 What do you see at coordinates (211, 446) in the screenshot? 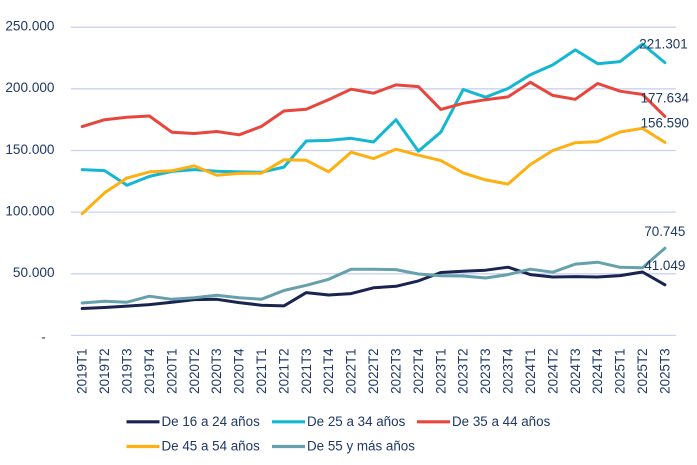
I see `svg-text: De 45 a 54 años` at bounding box center [211, 446].